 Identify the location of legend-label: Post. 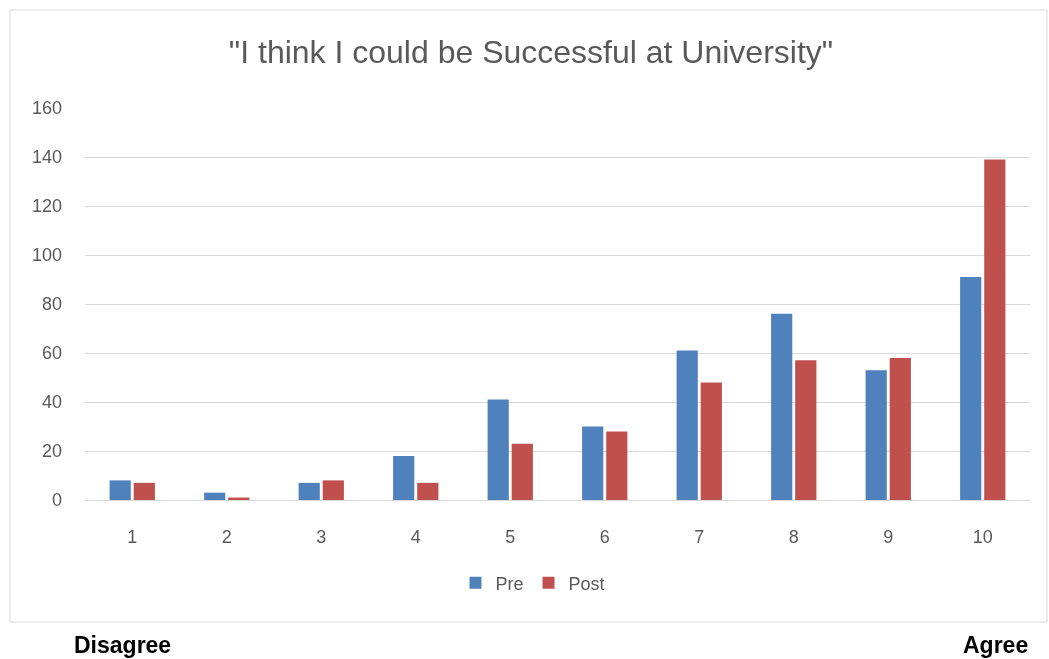
(586, 583).